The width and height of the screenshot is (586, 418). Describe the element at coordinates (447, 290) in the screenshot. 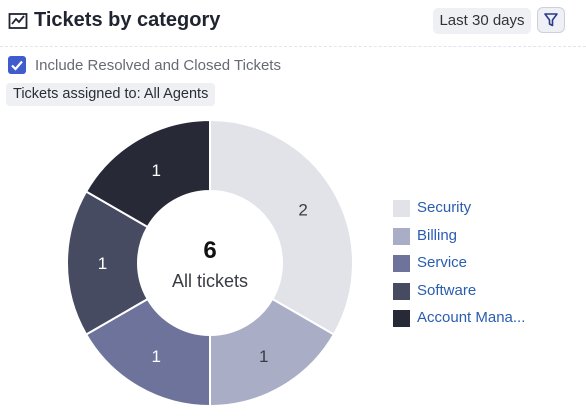

I see `legend-label: Software` at that location.